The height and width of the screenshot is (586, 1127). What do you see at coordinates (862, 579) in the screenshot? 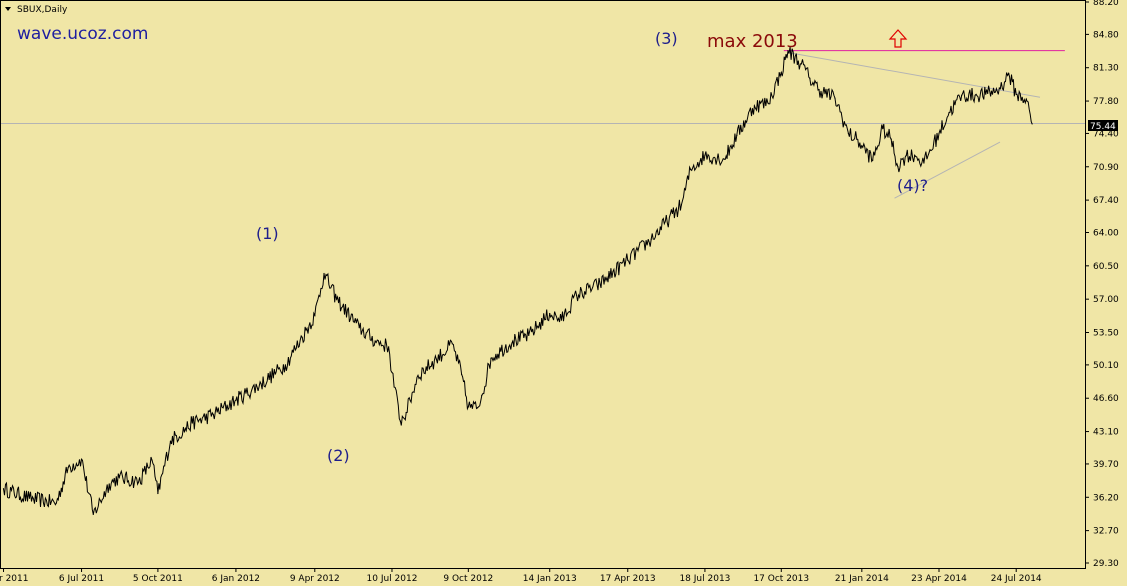
I see `x-tick-label: 21 Jan 2014` at bounding box center [862, 579].